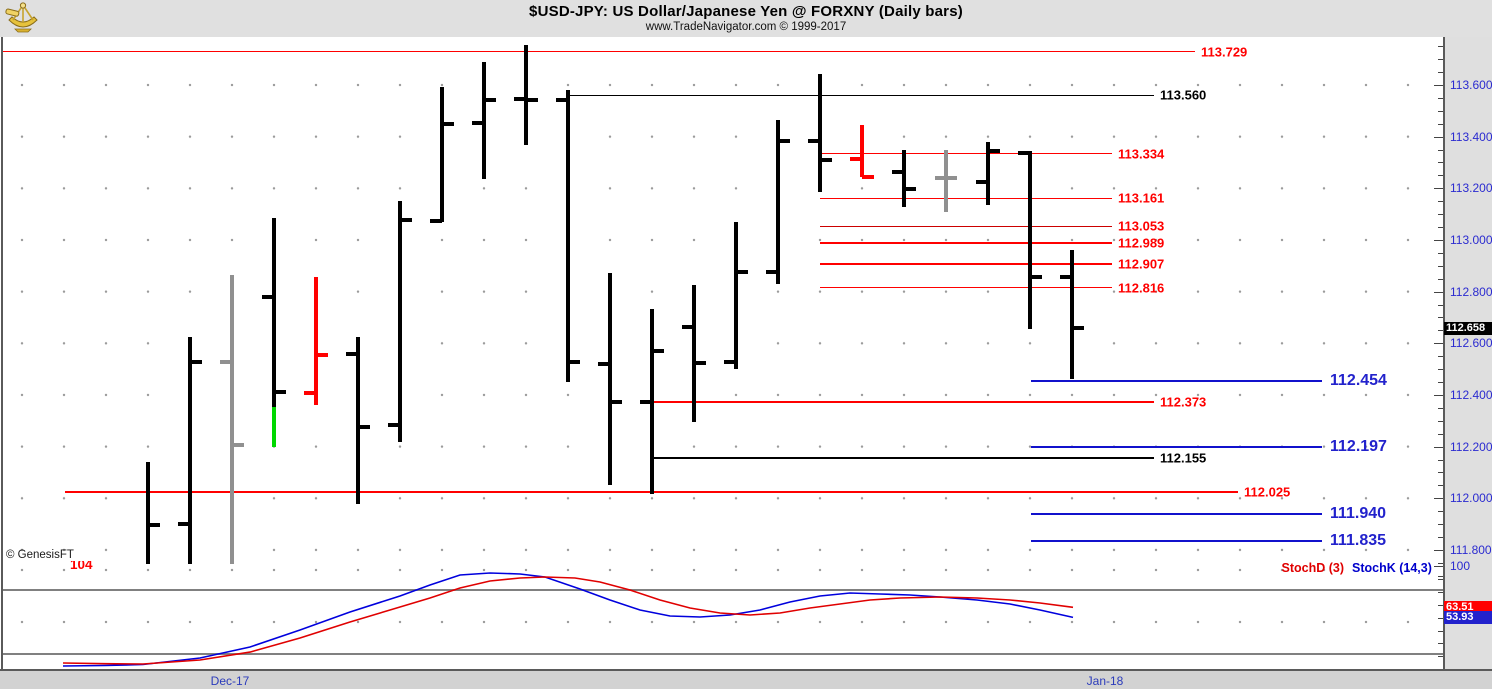 This screenshot has width=1492, height=689. I want to click on clipped-price-annotation: 104, so click(81, 566).